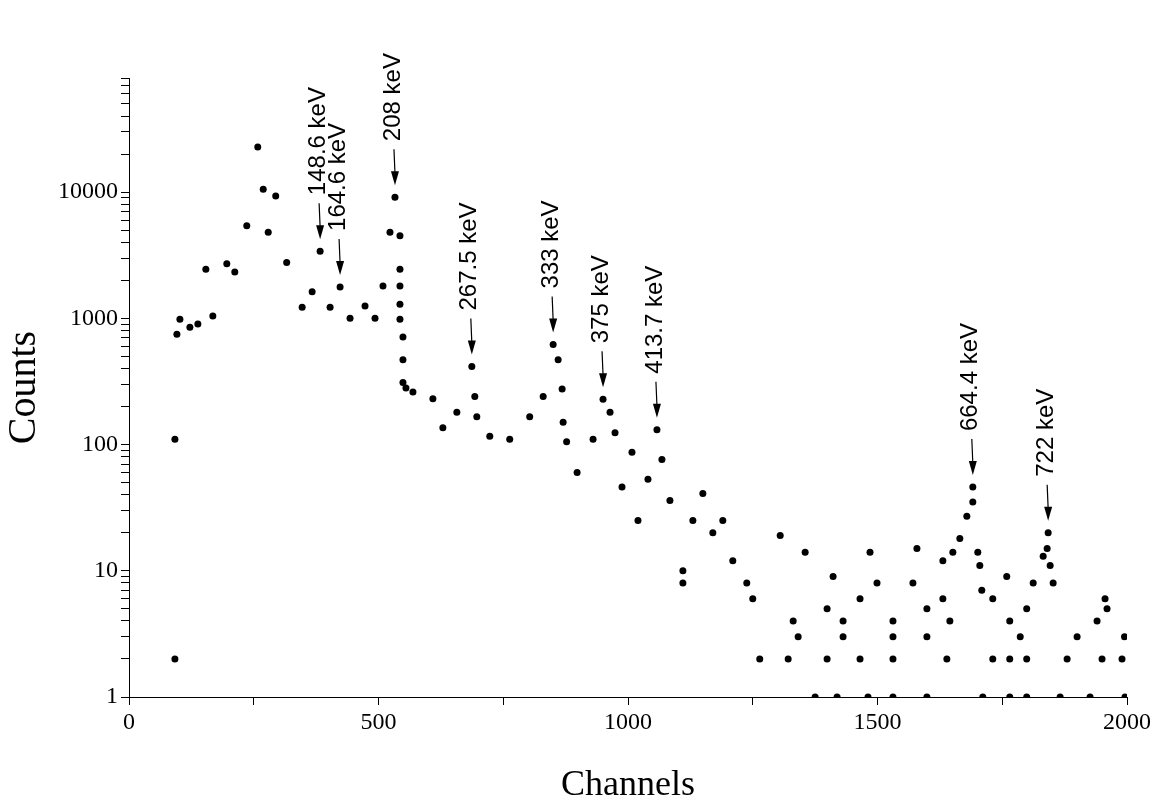 The width and height of the screenshot is (1176, 807). What do you see at coordinates (653, 319) in the screenshot?
I see `annotation: 413.7 keV` at bounding box center [653, 319].